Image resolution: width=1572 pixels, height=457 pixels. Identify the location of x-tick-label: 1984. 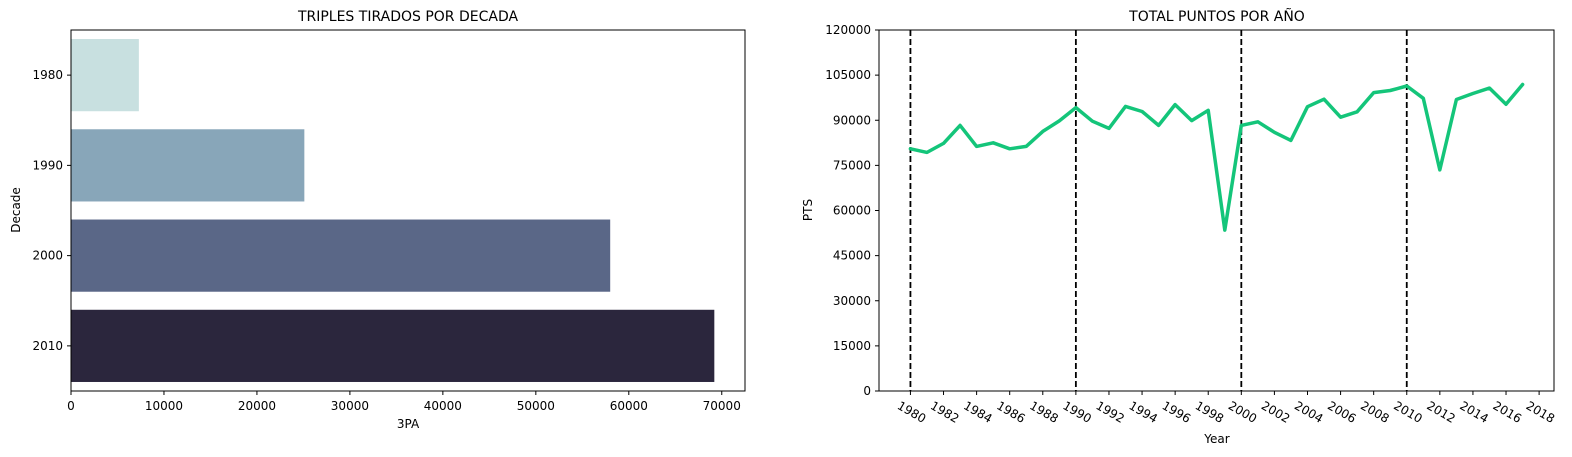
(977, 411).